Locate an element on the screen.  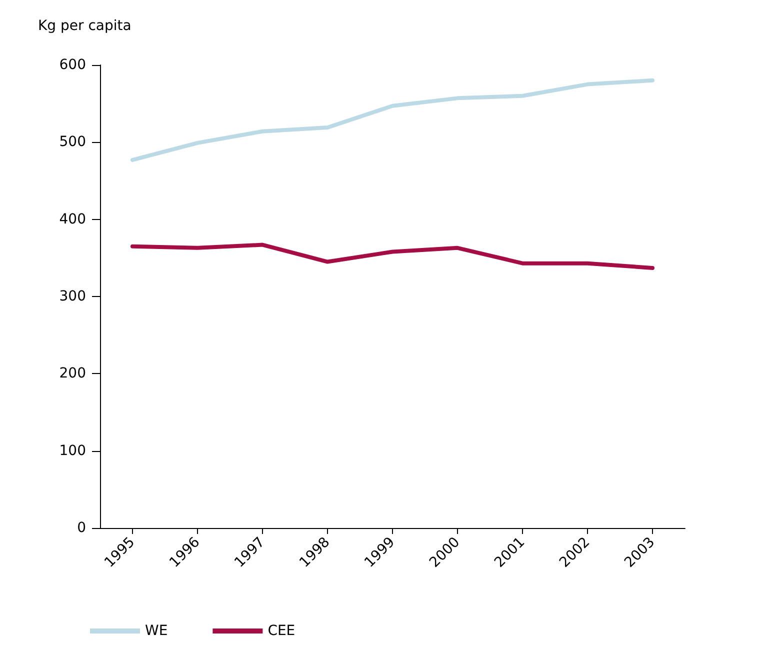
y-tick-label: 400 is located at coordinates (72, 219).